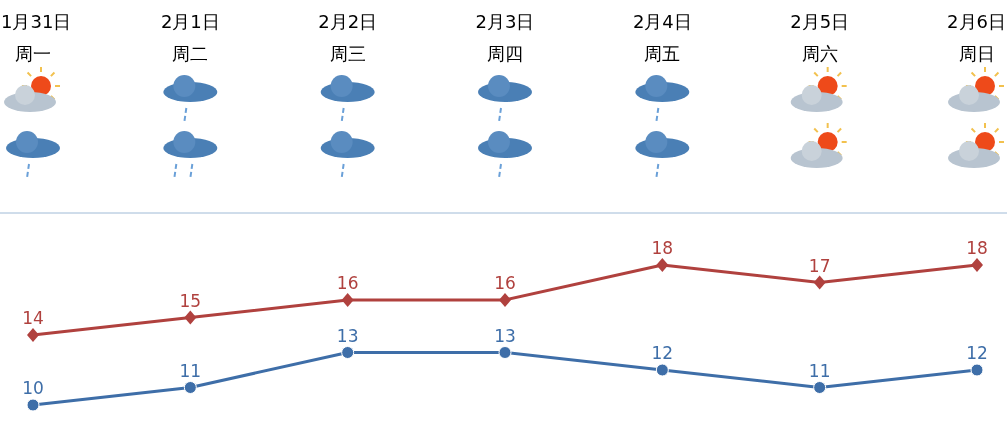 This screenshot has height=425, width=1007. I want to click on x-tick-label: 2月2日, so click(348, 21).